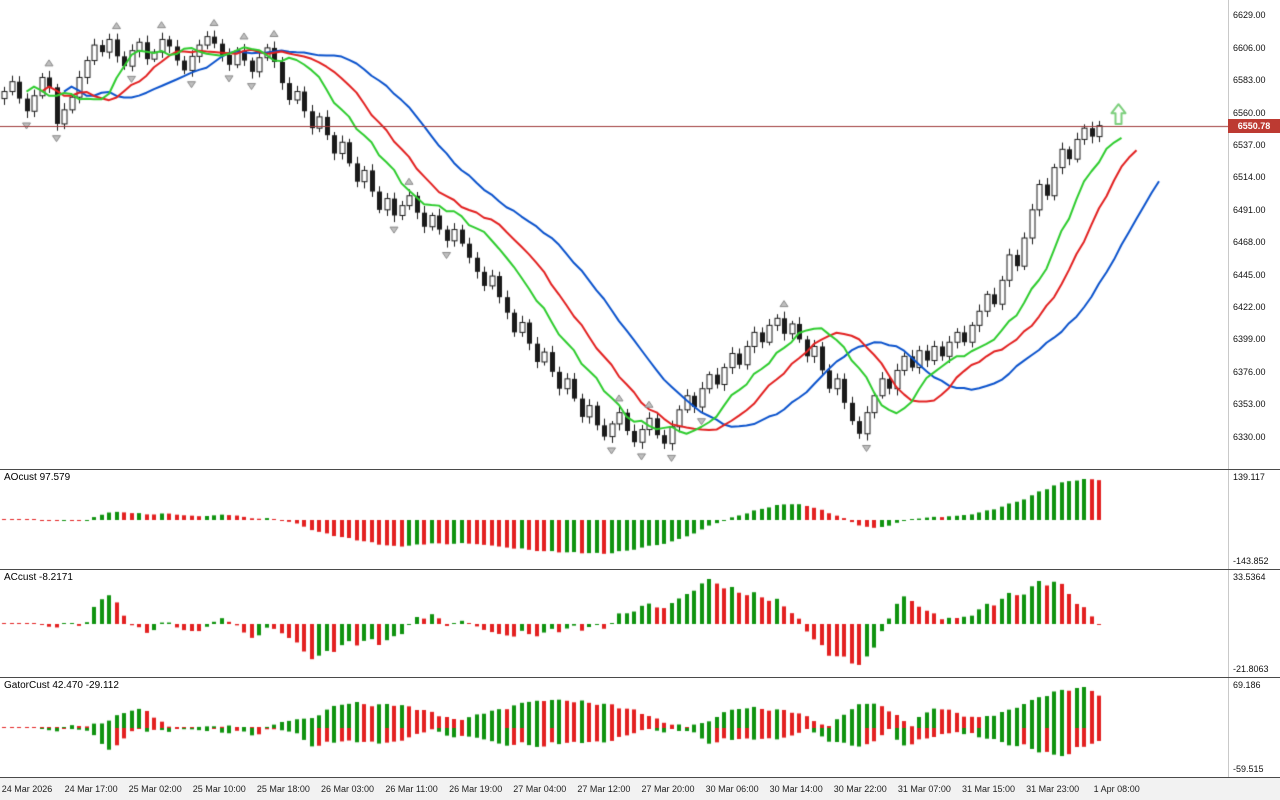  Describe the element at coordinates (1249, 47) in the screenshot. I see `price-tick: 6606.00` at that location.